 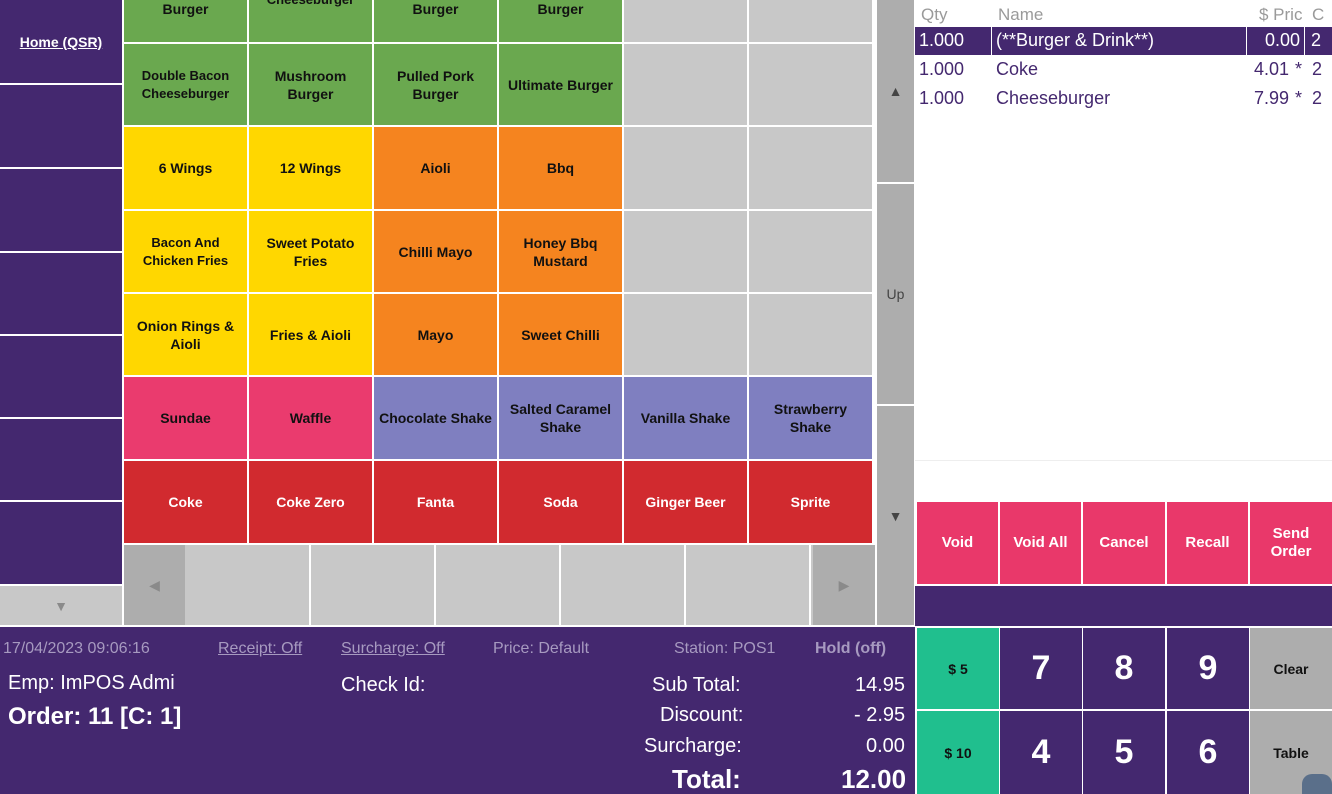 I want to click on menu-item-button: Onion Rings & Aioli, so click(x=185, y=334).